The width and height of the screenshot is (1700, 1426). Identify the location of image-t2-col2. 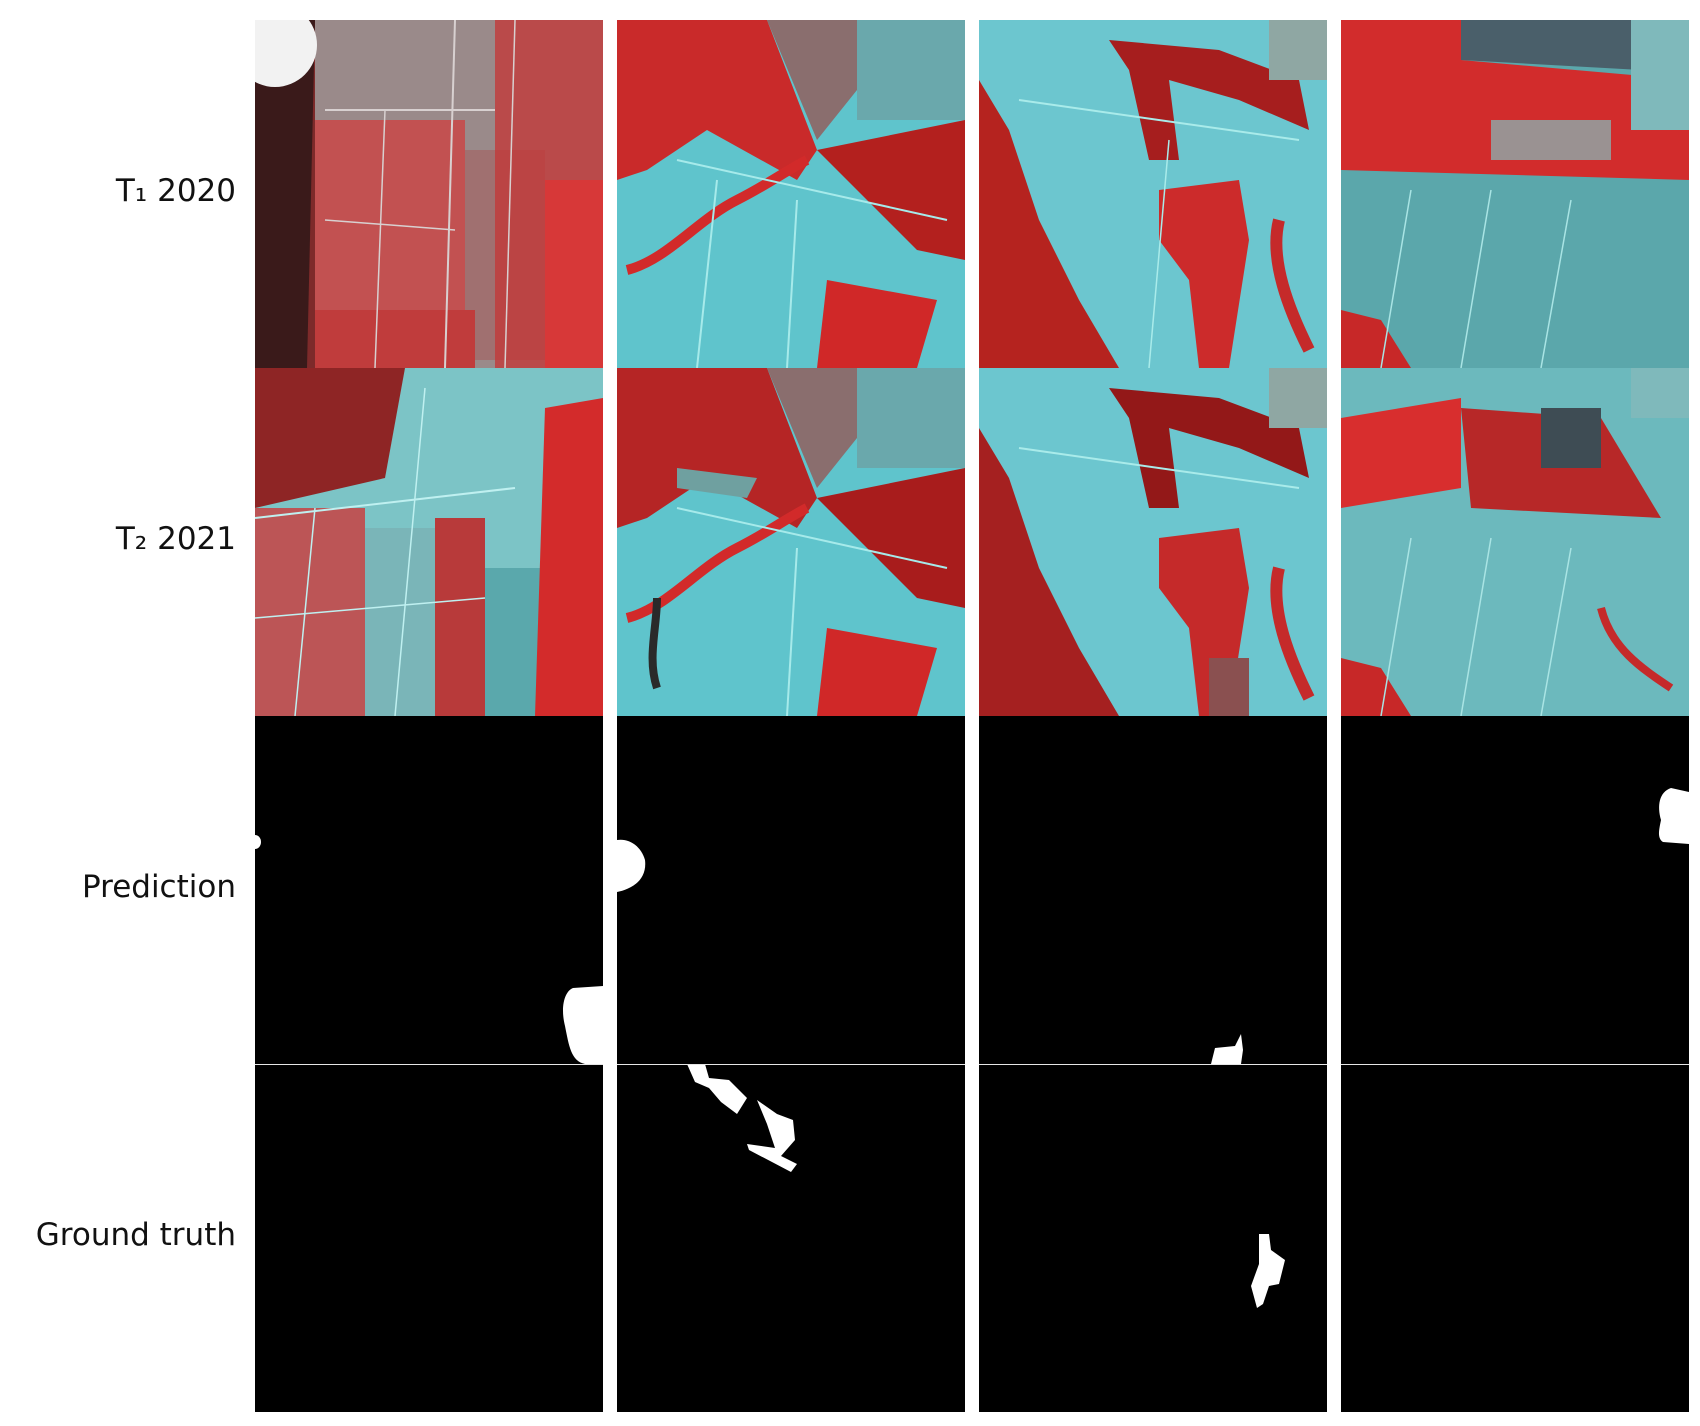
(791, 542).